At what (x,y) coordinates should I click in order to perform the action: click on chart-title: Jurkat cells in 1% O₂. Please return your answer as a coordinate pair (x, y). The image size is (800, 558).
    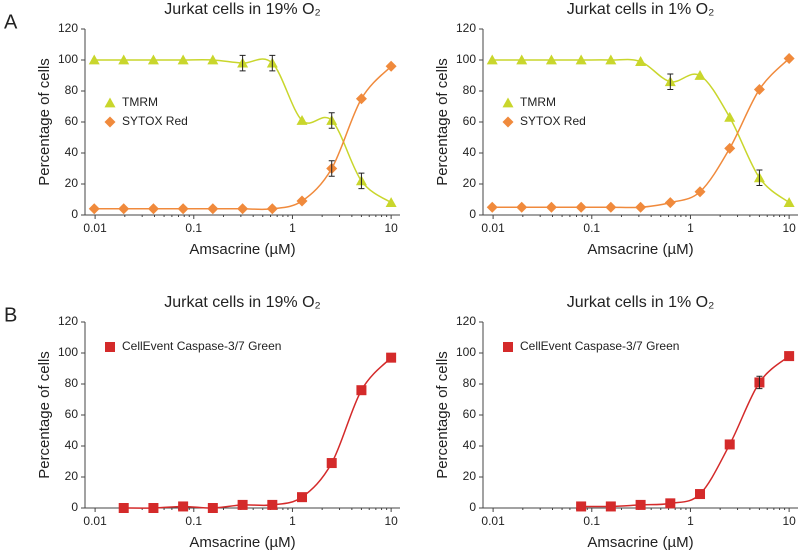
    Looking at the image, I should click on (641, 9).